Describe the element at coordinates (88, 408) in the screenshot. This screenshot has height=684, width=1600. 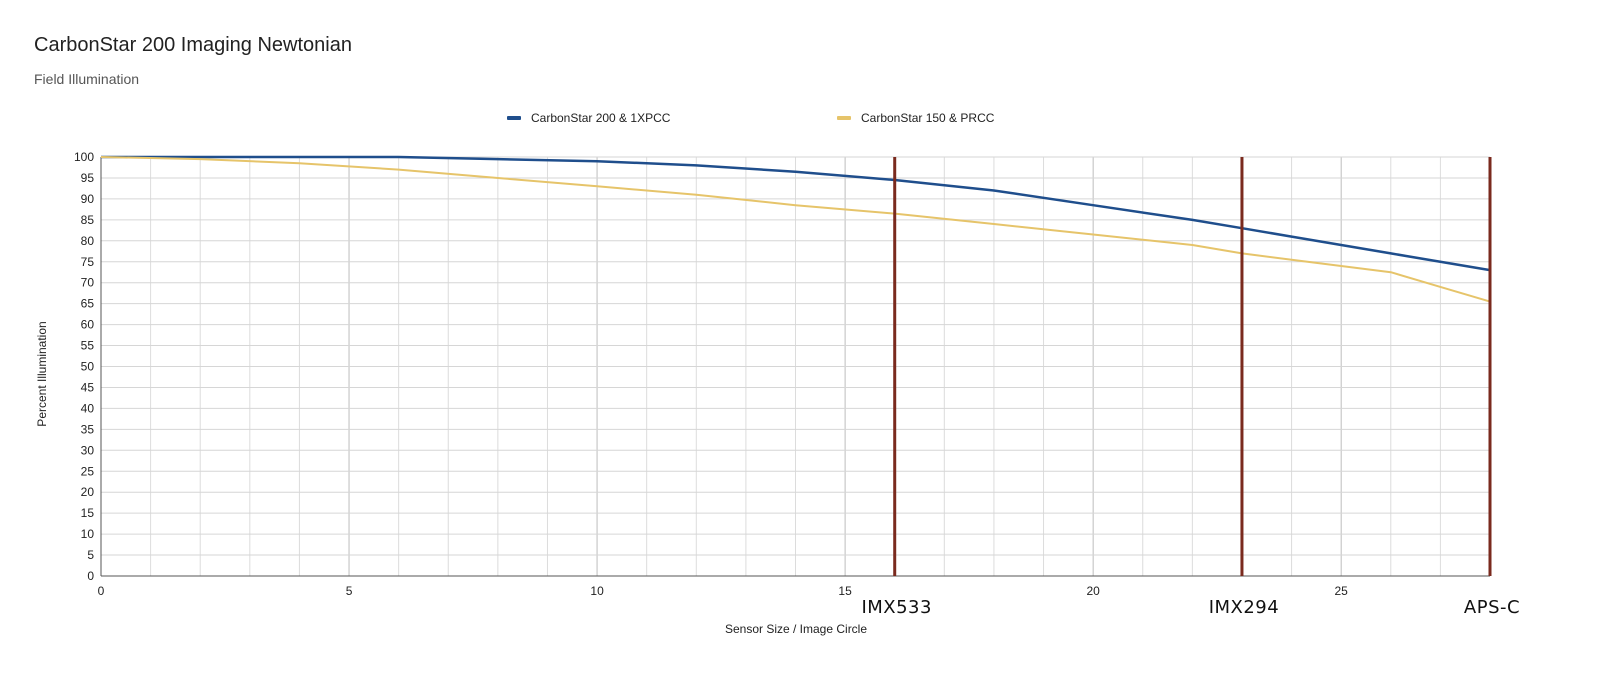
I see `y-tick-label: 40` at that location.